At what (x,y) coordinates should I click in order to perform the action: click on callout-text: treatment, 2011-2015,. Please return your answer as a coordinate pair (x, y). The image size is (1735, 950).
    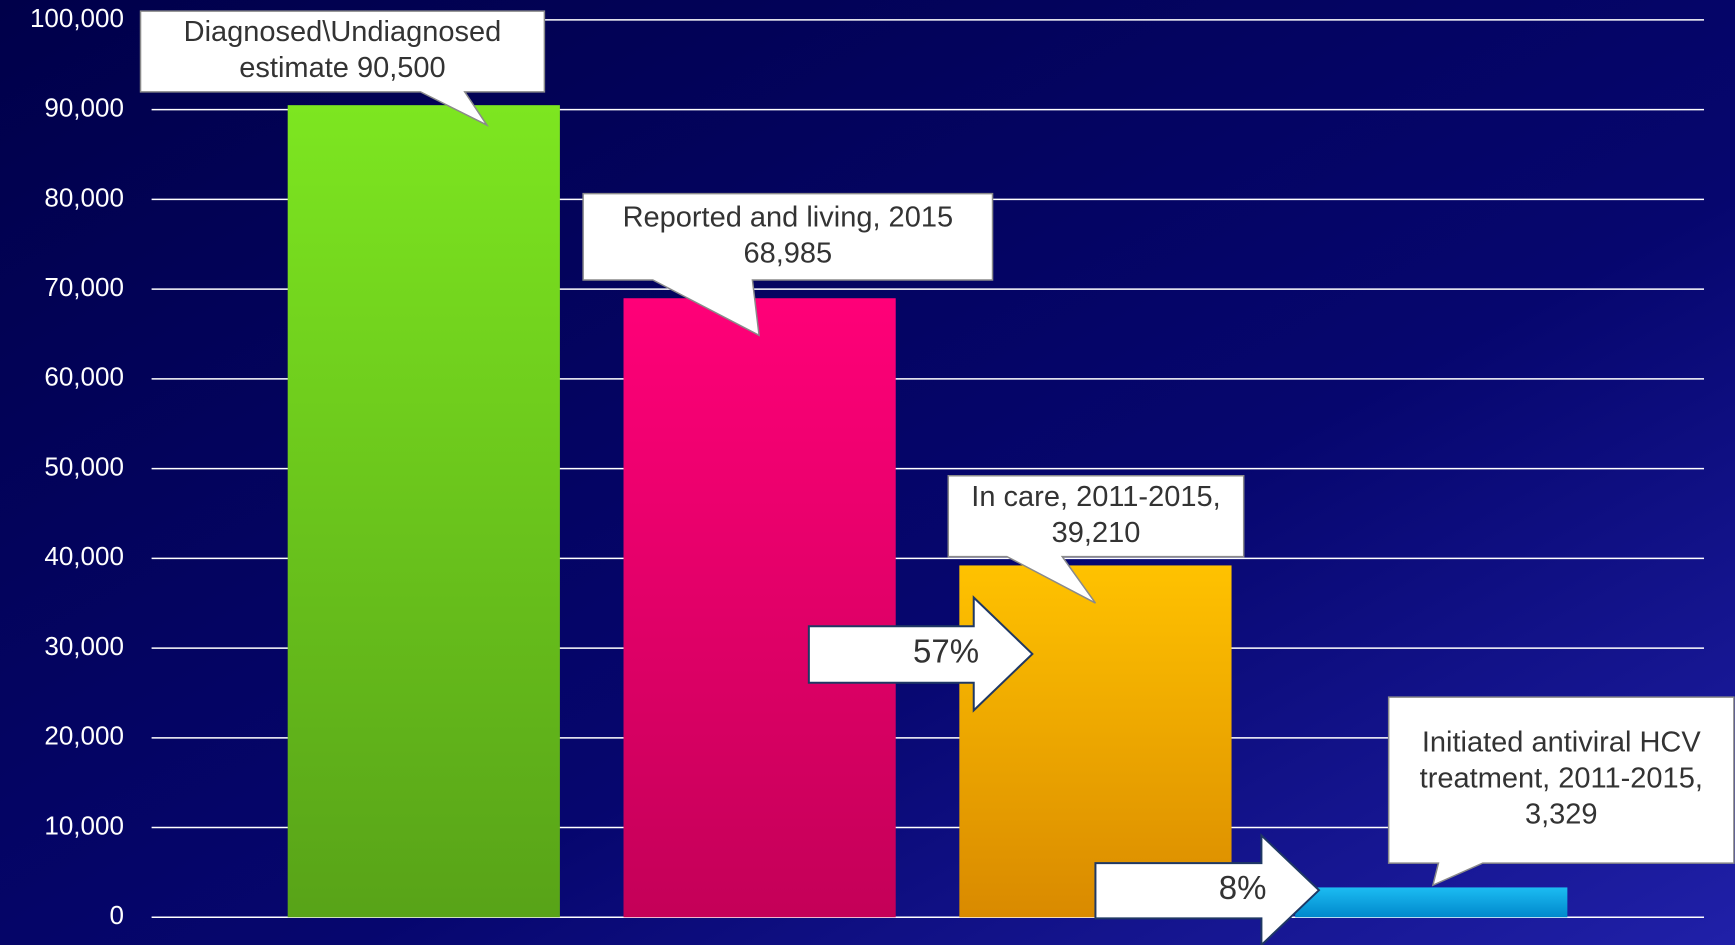
    Looking at the image, I should click on (1561, 779).